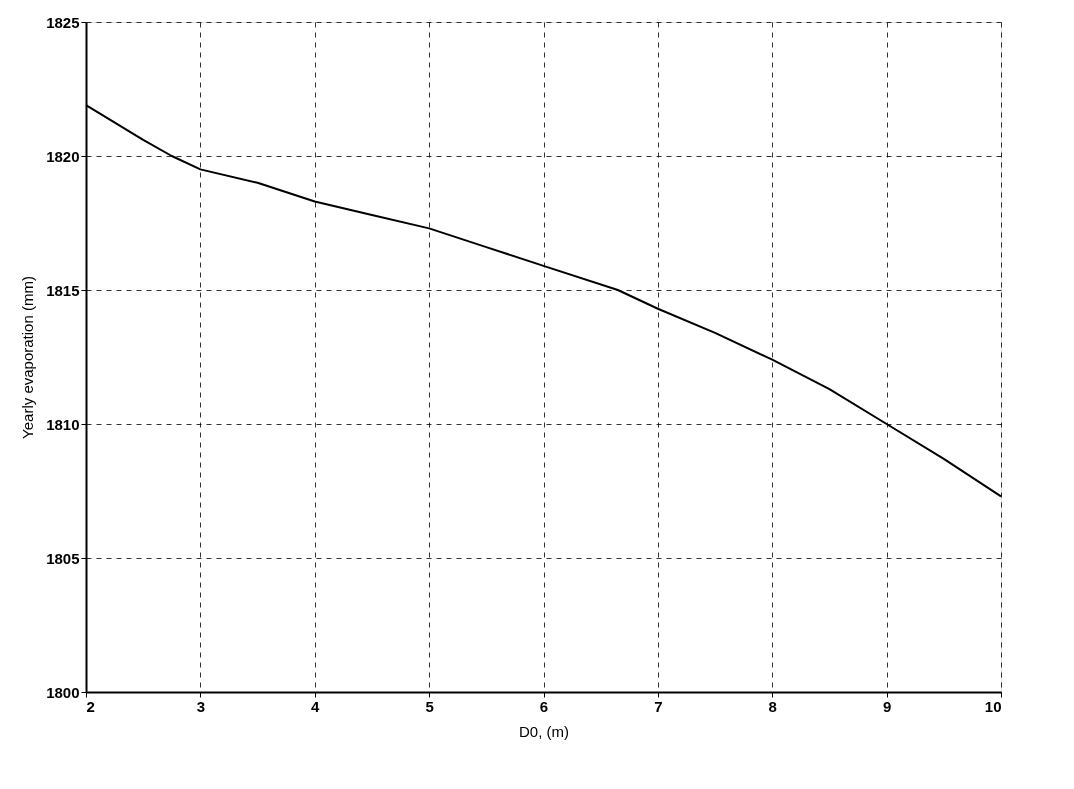 Image resolution: width=1074 pixels, height=789 pixels. What do you see at coordinates (429, 706) in the screenshot?
I see `x-tick-label: 5` at bounding box center [429, 706].